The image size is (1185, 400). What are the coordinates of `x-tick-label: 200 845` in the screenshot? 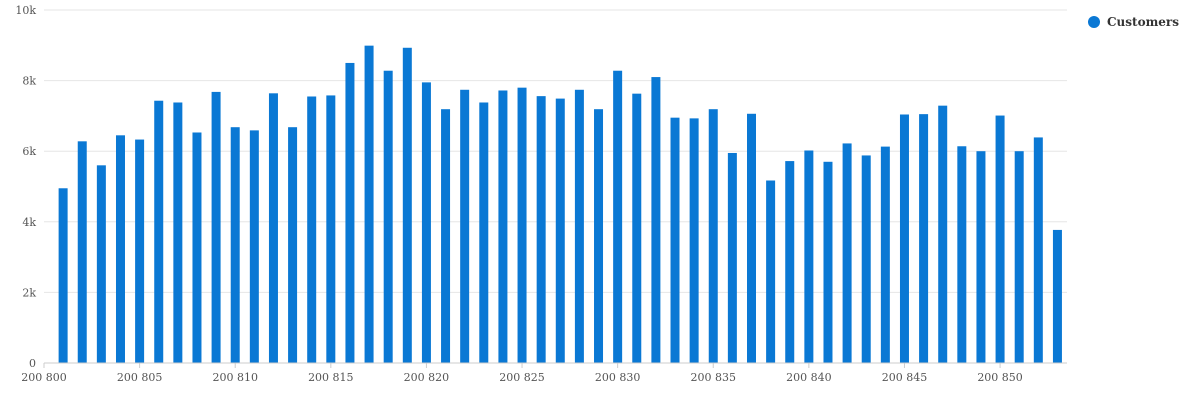 It's located at (905, 377).